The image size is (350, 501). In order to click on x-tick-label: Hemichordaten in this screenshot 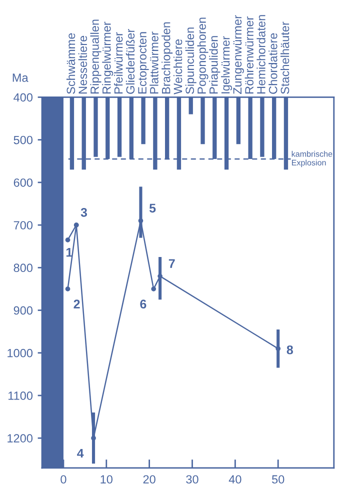, I will do `click(261, 54)`.